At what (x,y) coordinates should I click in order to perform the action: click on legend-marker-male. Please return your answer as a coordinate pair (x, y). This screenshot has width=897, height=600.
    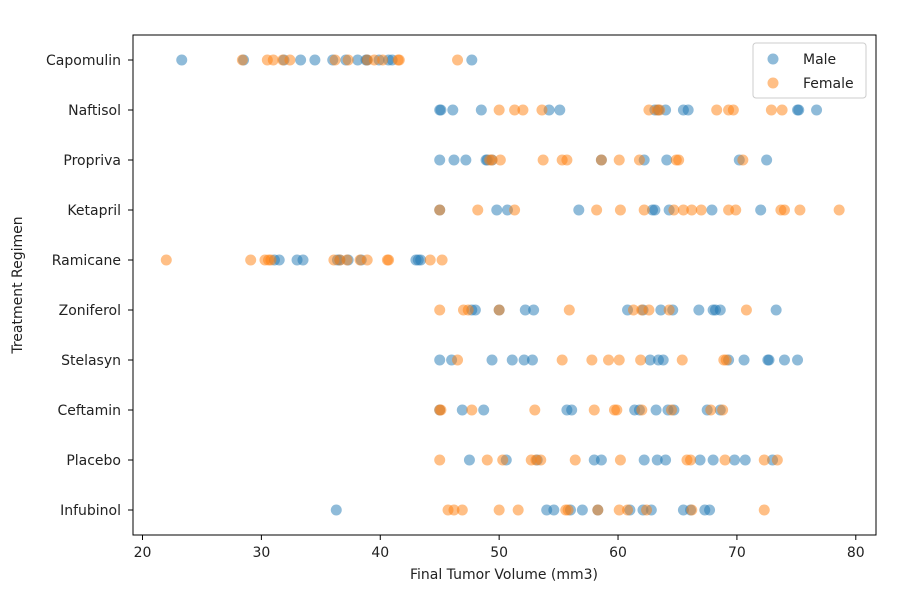
    Looking at the image, I should click on (773, 59).